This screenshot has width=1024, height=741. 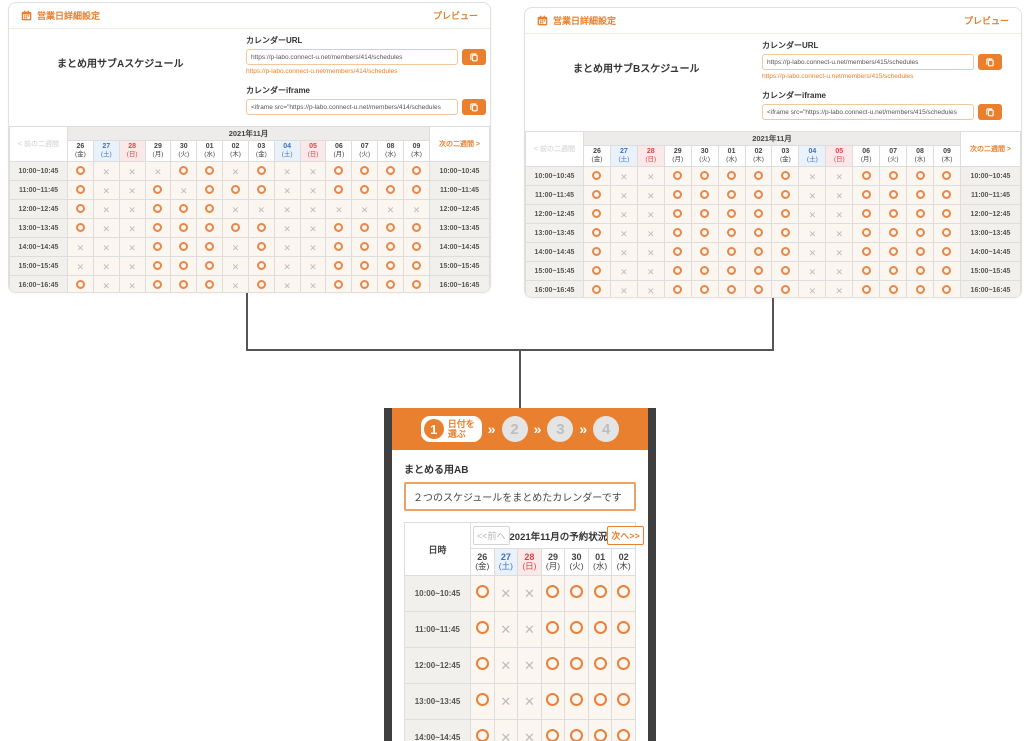 What do you see at coordinates (868, 112) in the screenshot?
I see `calendar-iframe-input` at bounding box center [868, 112].